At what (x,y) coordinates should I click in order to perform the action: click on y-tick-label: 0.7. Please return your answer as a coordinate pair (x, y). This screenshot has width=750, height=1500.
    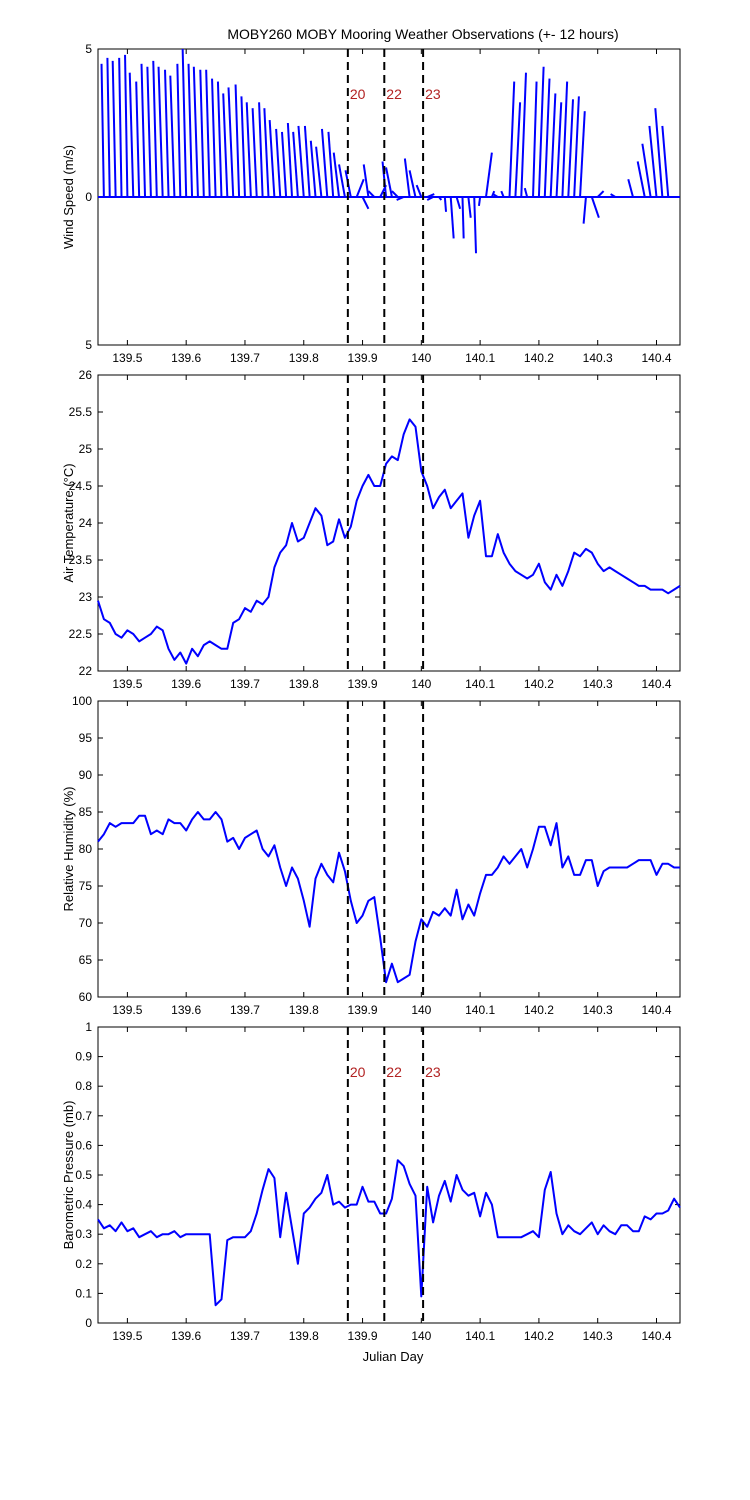
    Looking at the image, I should click on (83, 1116).